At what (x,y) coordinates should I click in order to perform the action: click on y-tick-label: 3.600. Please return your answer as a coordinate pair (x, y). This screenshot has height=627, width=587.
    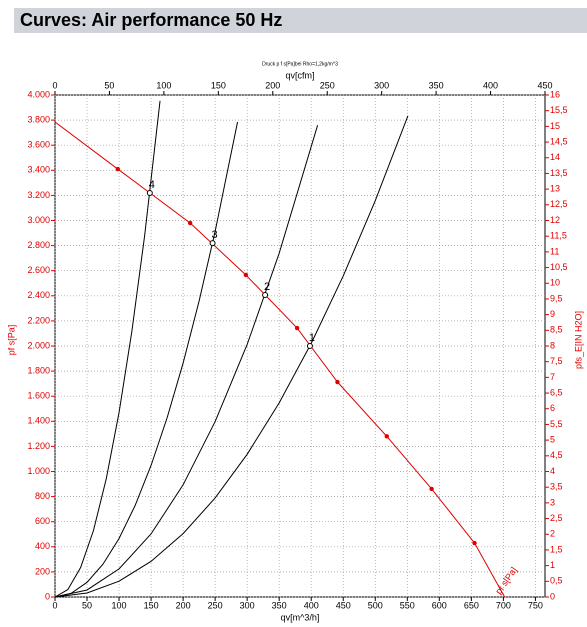
    Looking at the image, I should click on (38, 145).